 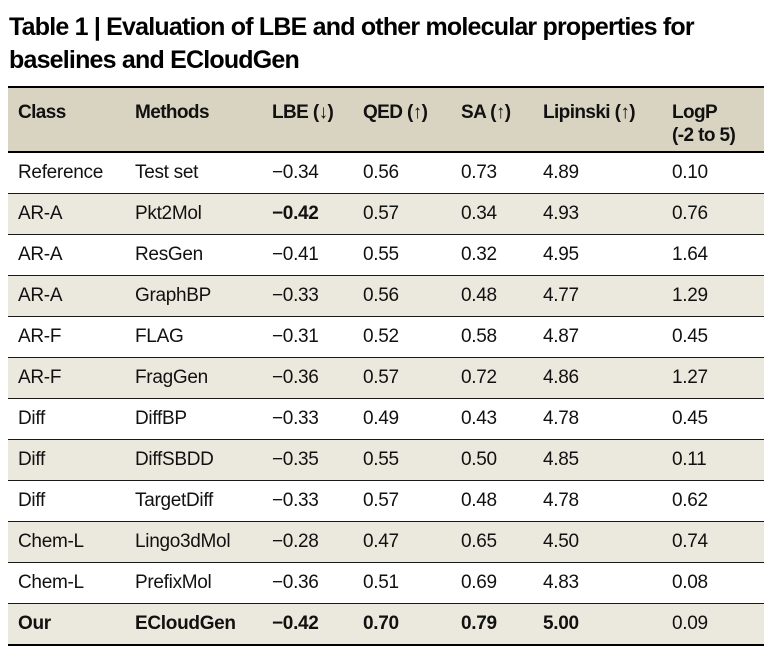 What do you see at coordinates (718, 460) in the screenshot?
I see `cell-logp: 0.11` at bounding box center [718, 460].